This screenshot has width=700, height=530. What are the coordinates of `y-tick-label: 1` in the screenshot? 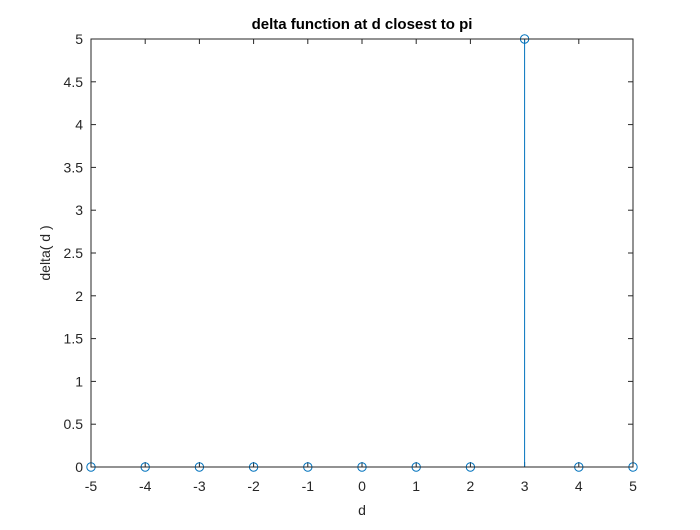 It's located at (79, 381).